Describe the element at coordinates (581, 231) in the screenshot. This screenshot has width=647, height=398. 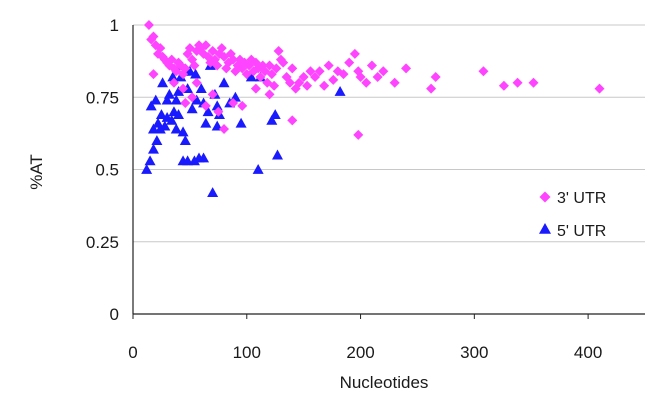
I see `legend-label-5utr: 5' UTR` at that location.